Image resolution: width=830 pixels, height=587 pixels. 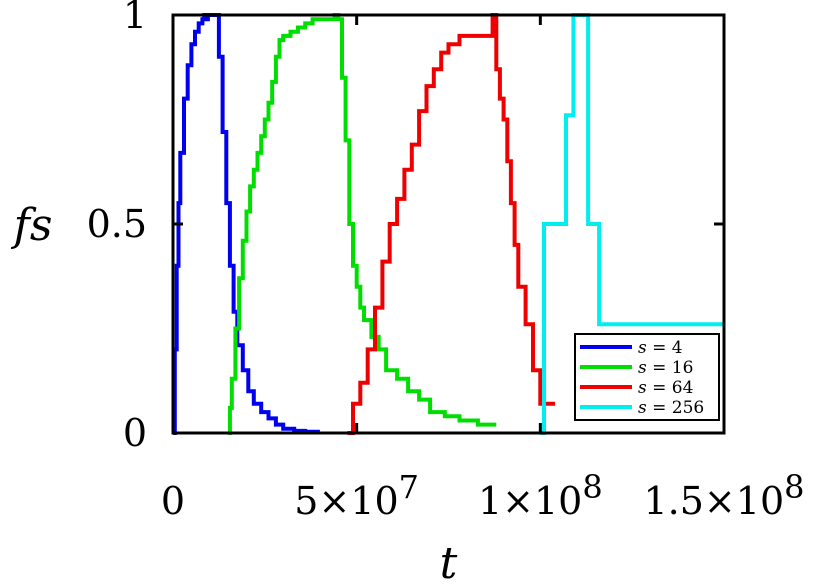 I want to click on legend-label-value: = 16, so click(x=670, y=368).